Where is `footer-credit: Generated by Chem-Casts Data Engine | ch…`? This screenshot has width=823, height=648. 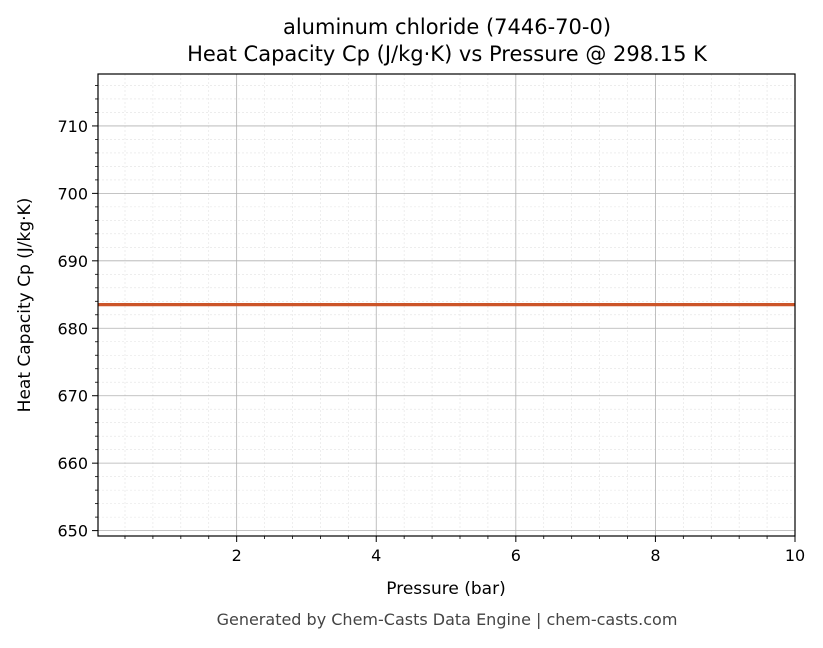
footer-credit: Generated by Chem-Casts Data Engine | ch… is located at coordinates (447, 619).